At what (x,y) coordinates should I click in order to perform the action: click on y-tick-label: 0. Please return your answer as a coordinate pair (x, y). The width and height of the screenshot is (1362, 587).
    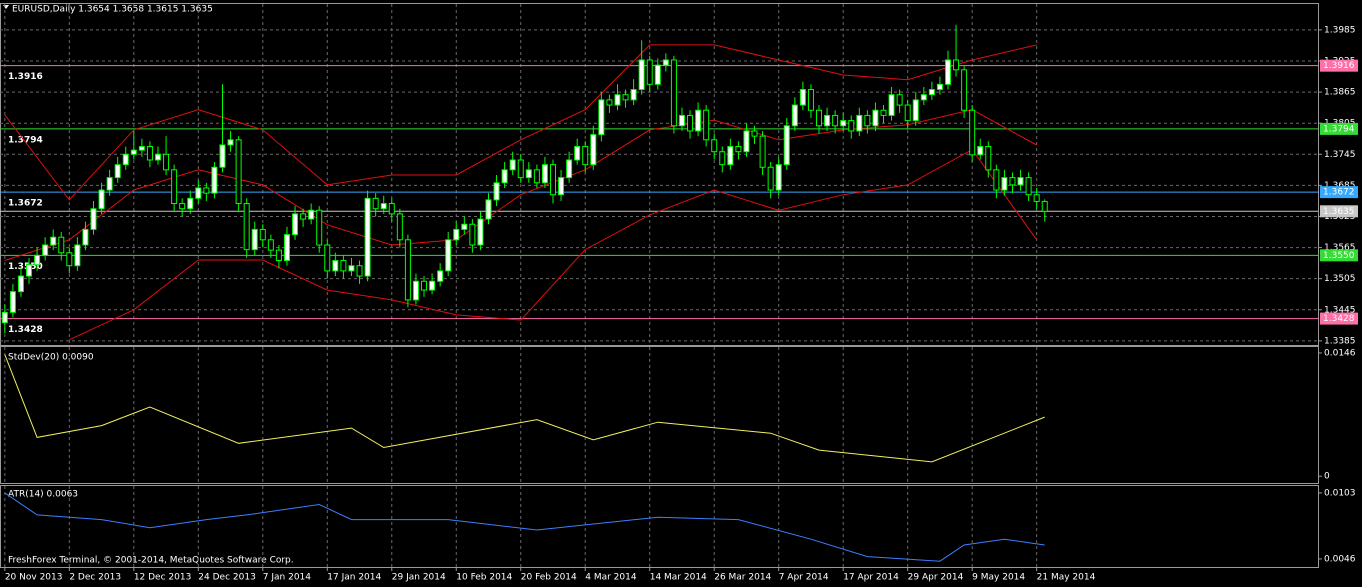
    Looking at the image, I should click on (1327, 477).